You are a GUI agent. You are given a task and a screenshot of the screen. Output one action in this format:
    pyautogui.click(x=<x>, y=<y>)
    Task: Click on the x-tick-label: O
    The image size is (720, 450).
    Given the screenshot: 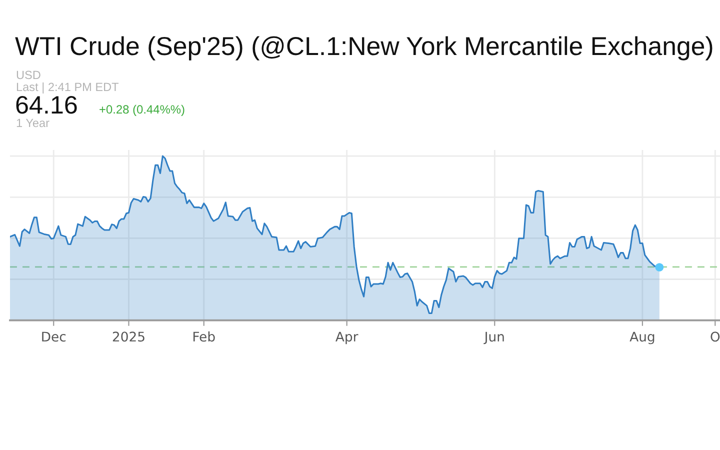 What is the action you would take?
    pyautogui.click(x=715, y=337)
    